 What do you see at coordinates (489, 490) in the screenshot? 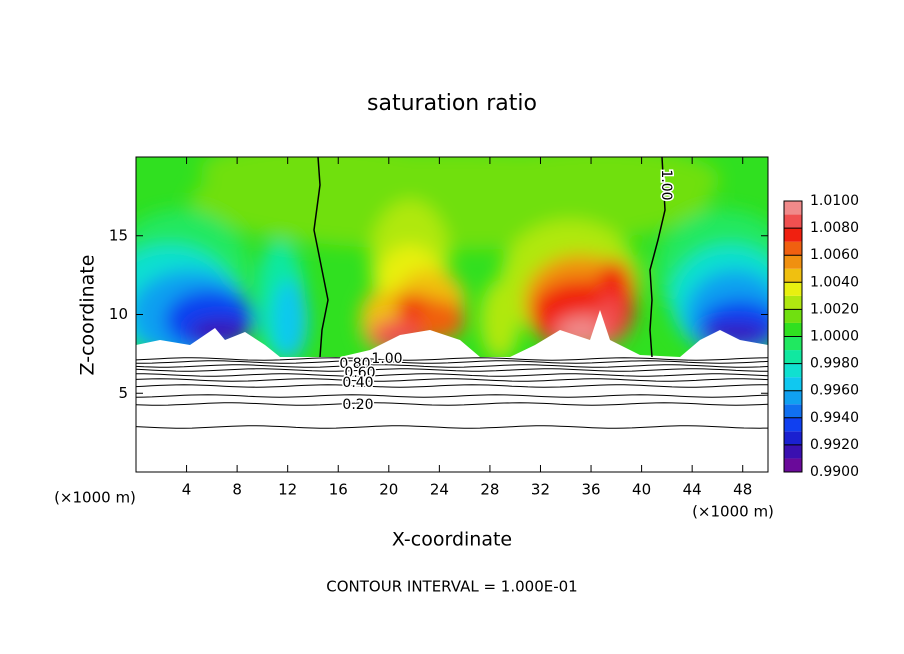
I see `x-tick-label: 28` at bounding box center [489, 490].